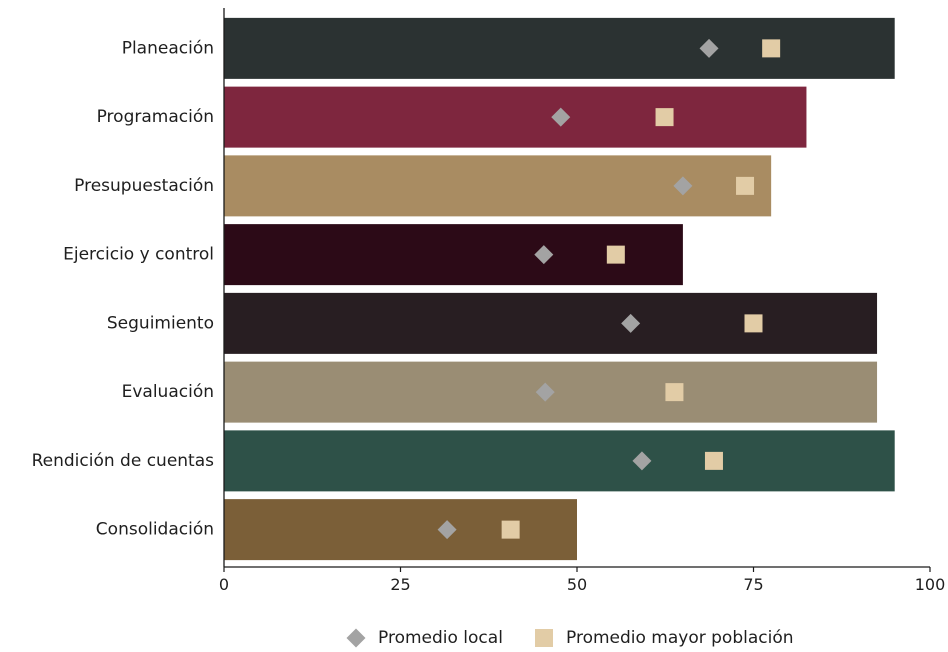 The width and height of the screenshot is (948, 652). I want to click on x-tick-label: 0, so click(224, 584).